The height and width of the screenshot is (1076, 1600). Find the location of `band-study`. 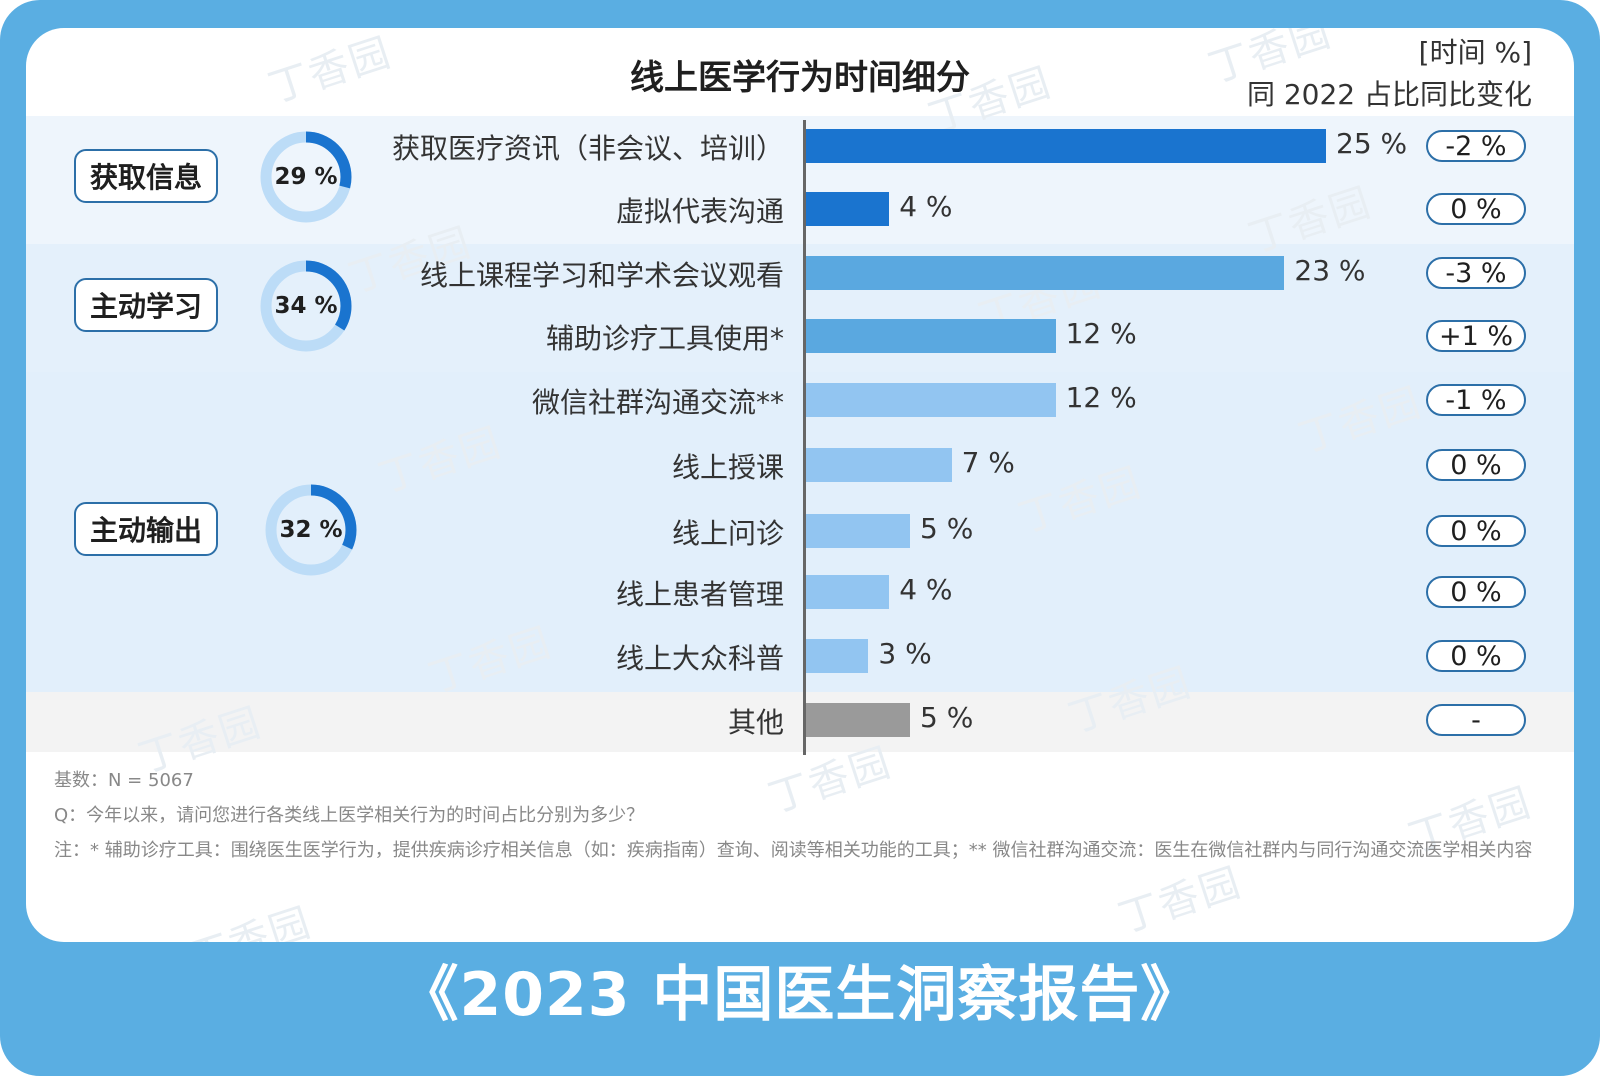

band-study is located at coordinates (800, 308).